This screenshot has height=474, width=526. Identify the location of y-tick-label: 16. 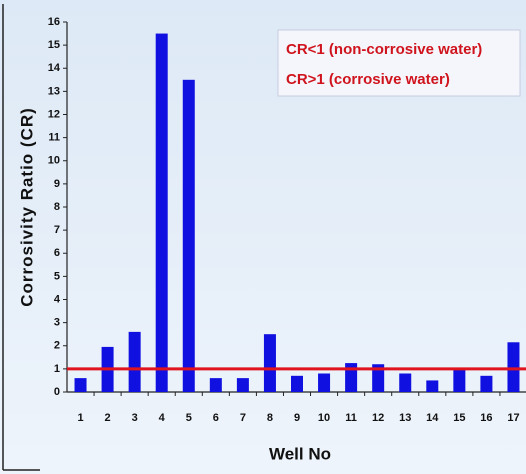
(54, 22).